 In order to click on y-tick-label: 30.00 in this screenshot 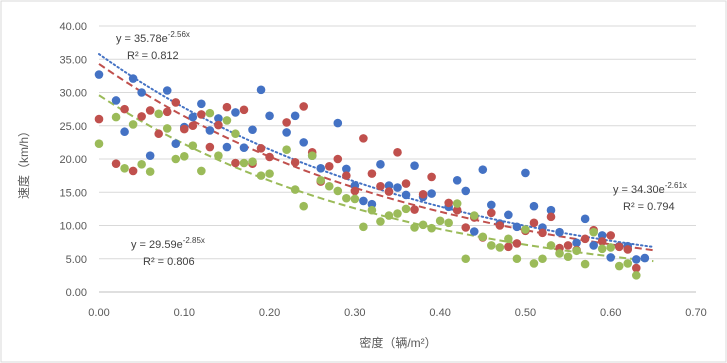, I will do `click(73, 94)`.